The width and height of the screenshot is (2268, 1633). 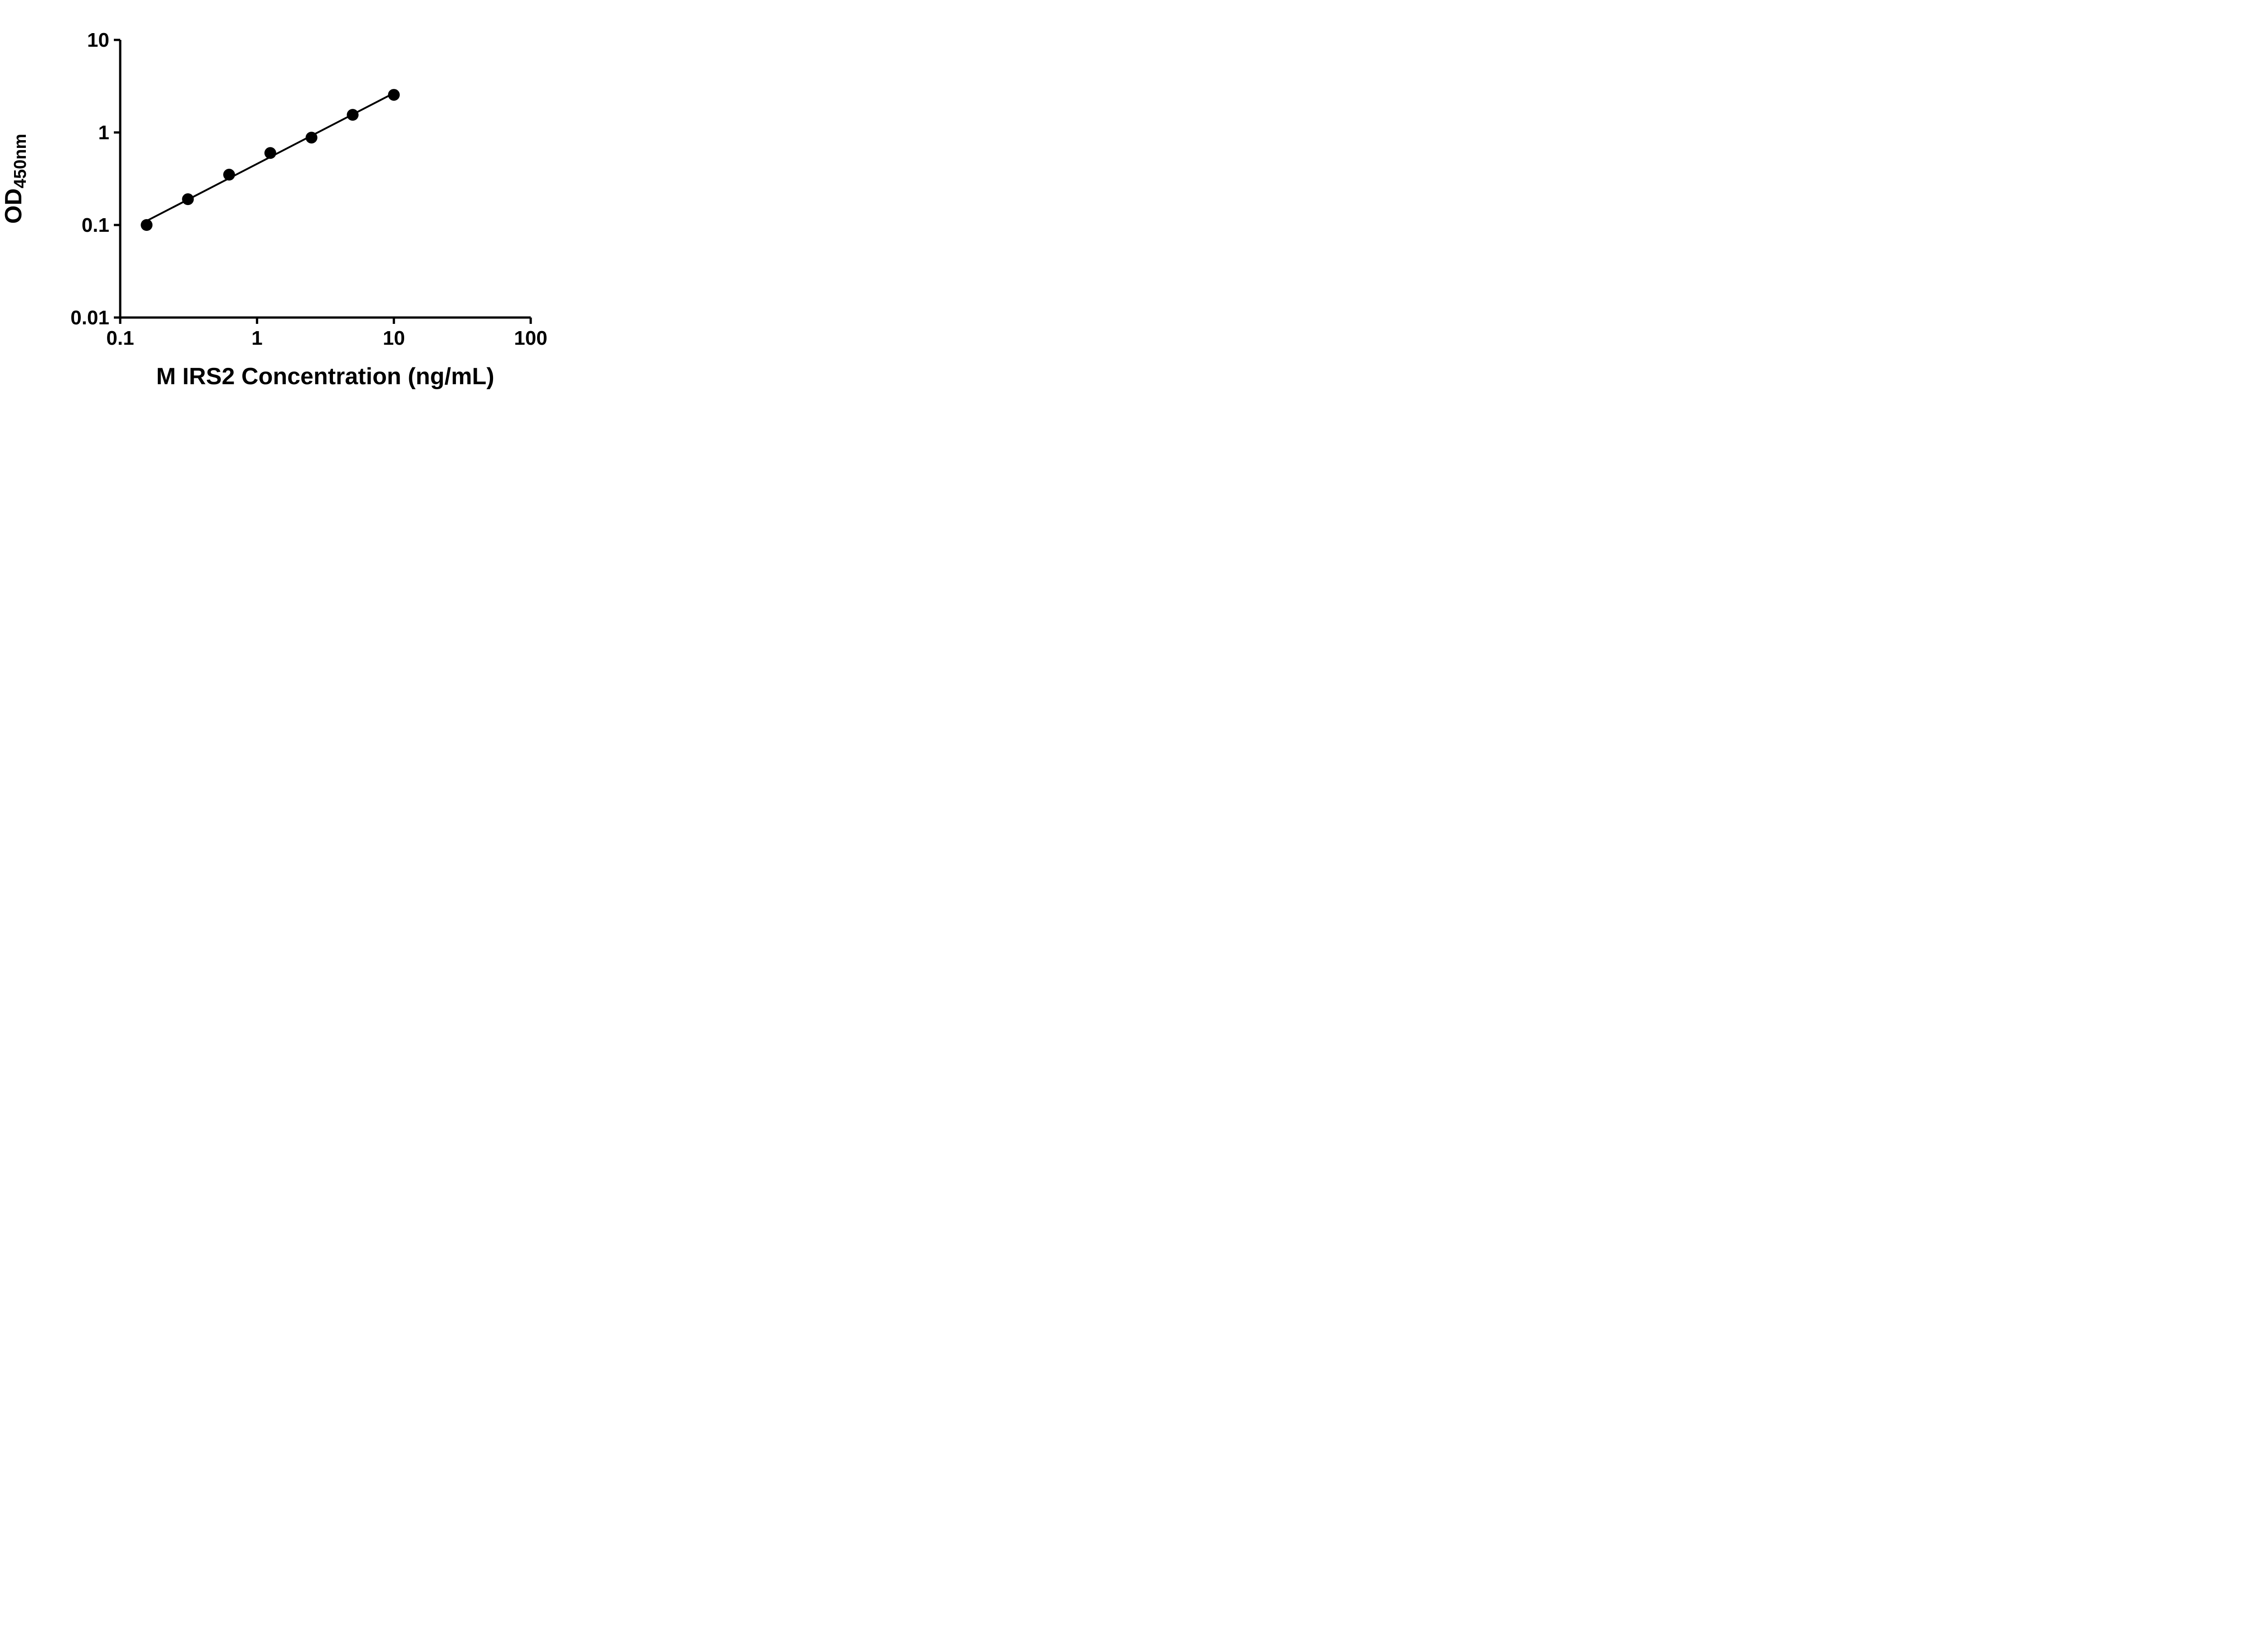 What do you see at coordinates (256, 338) in the screenshot?
I see `x-tick-label: 1` at bounding box center [256, 338].